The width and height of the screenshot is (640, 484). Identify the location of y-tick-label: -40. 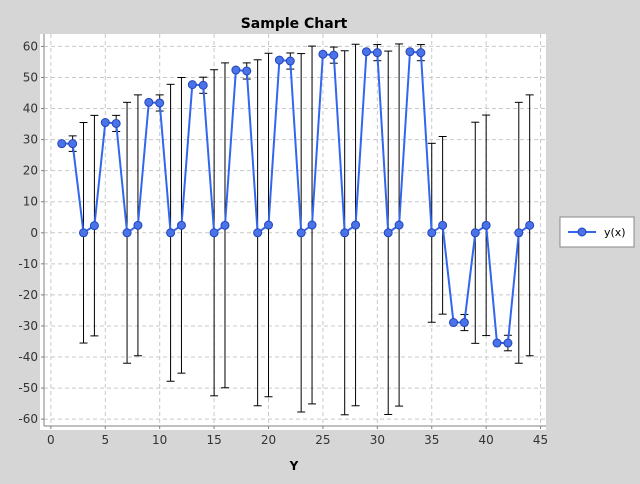
(28, 357).